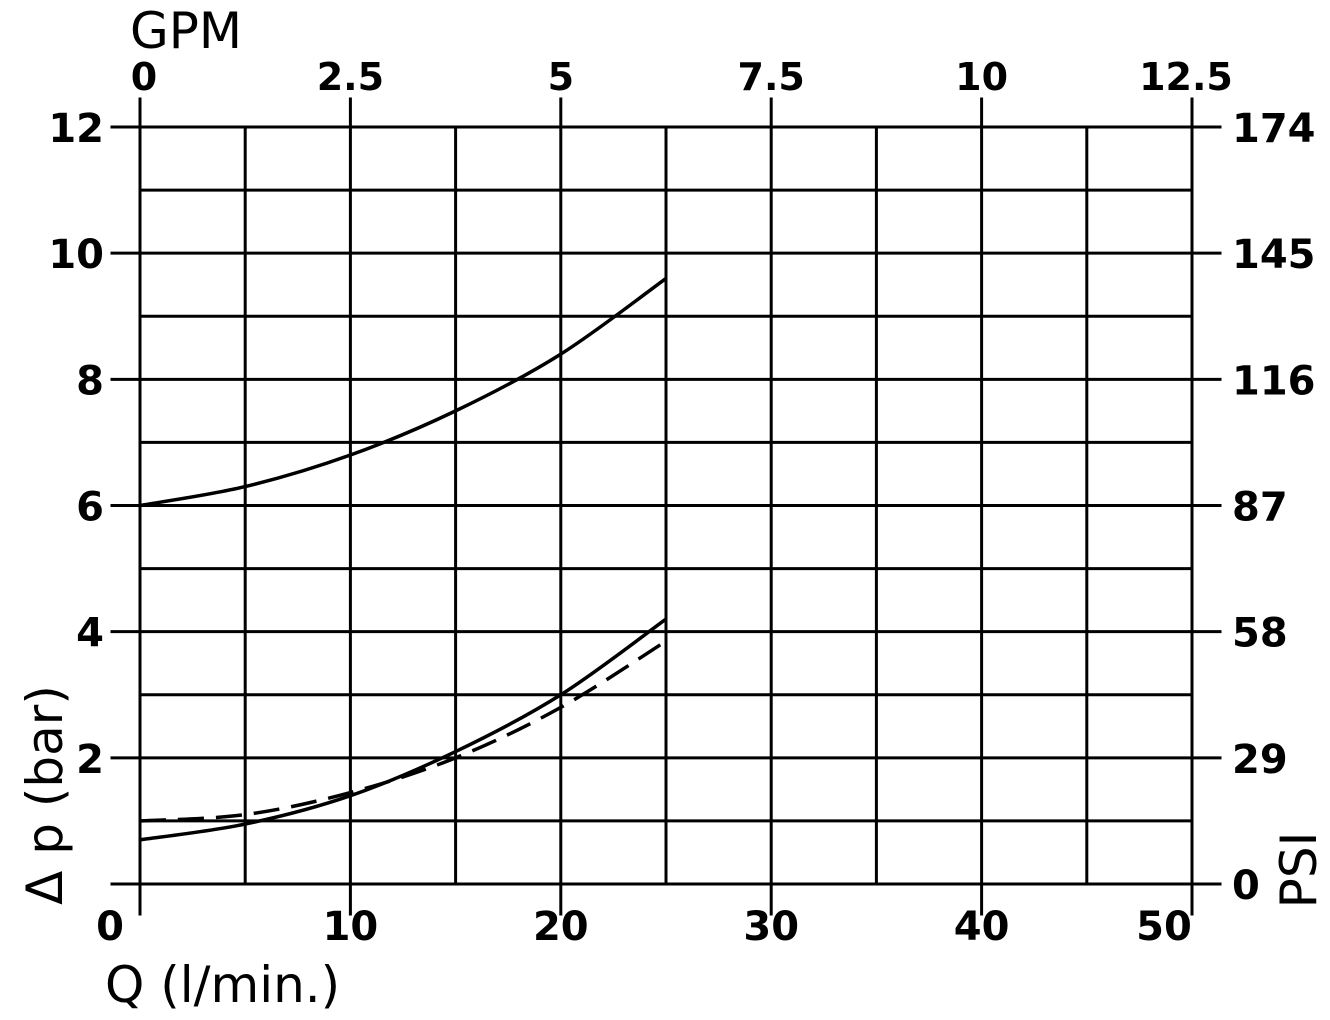 The width and height of the screenshot is (1330, 1020). I want to click on x-tick-label: 50, so click(1164, 927).